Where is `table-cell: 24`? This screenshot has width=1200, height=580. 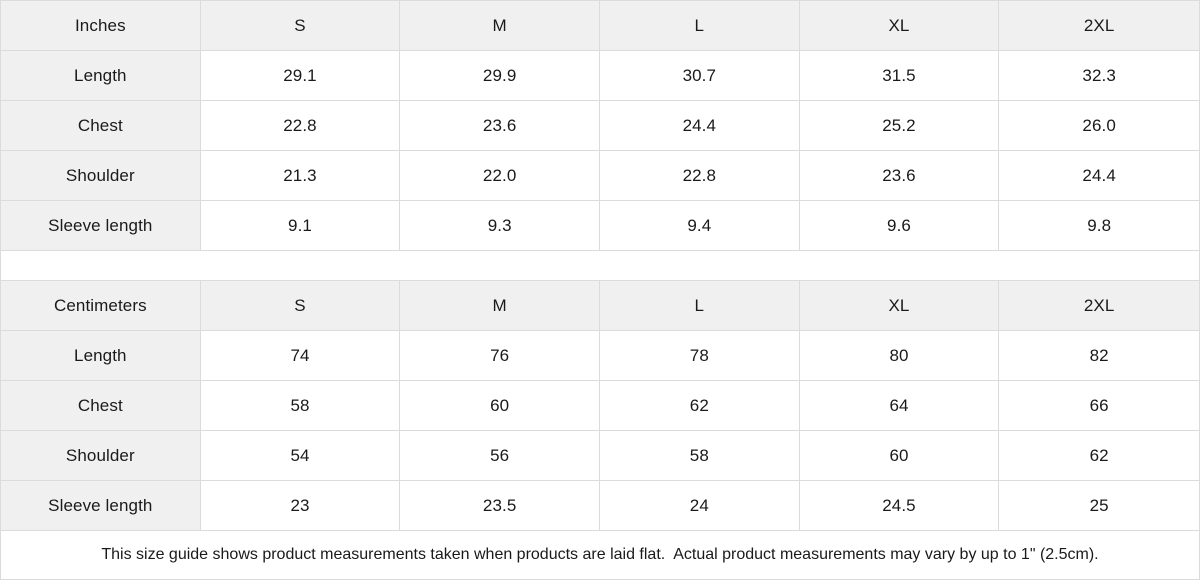
table-cell: 24 is located at coordinates (700, 506).